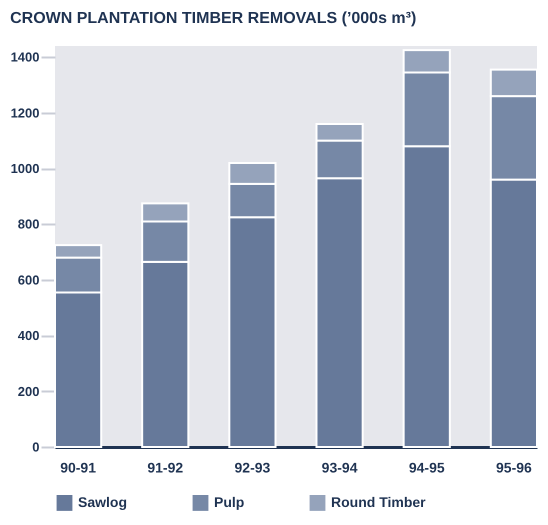 Image resolution: width=548 pixels, height=525 pixels. Describe the element at coordinates (514, 468) in the screenshot. I see `x-tick-label: 95-96` at that location.